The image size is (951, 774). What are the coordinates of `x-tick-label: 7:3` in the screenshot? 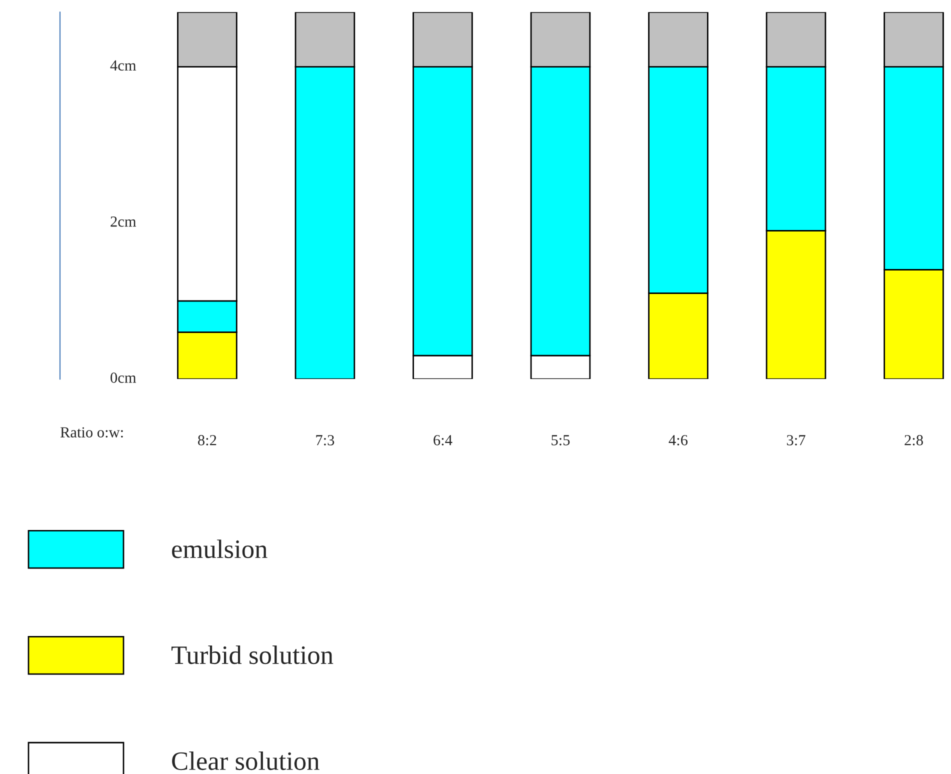 It's located at (325, 440).